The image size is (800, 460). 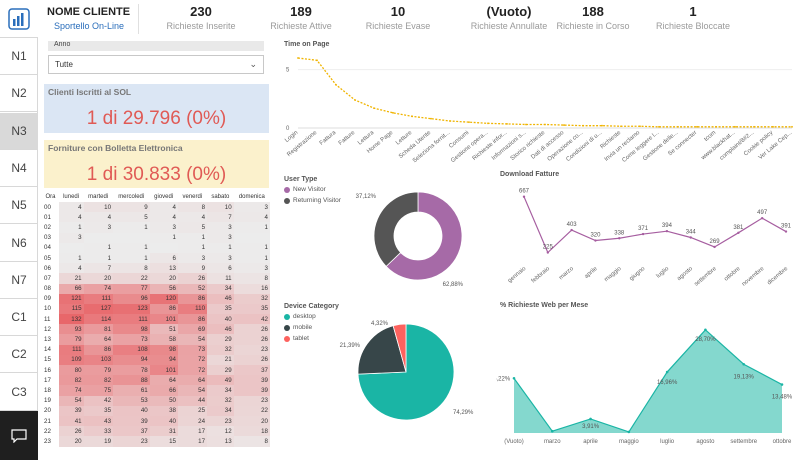 I want to click on heatmap-cell: 103, so click(x=98, y=359).